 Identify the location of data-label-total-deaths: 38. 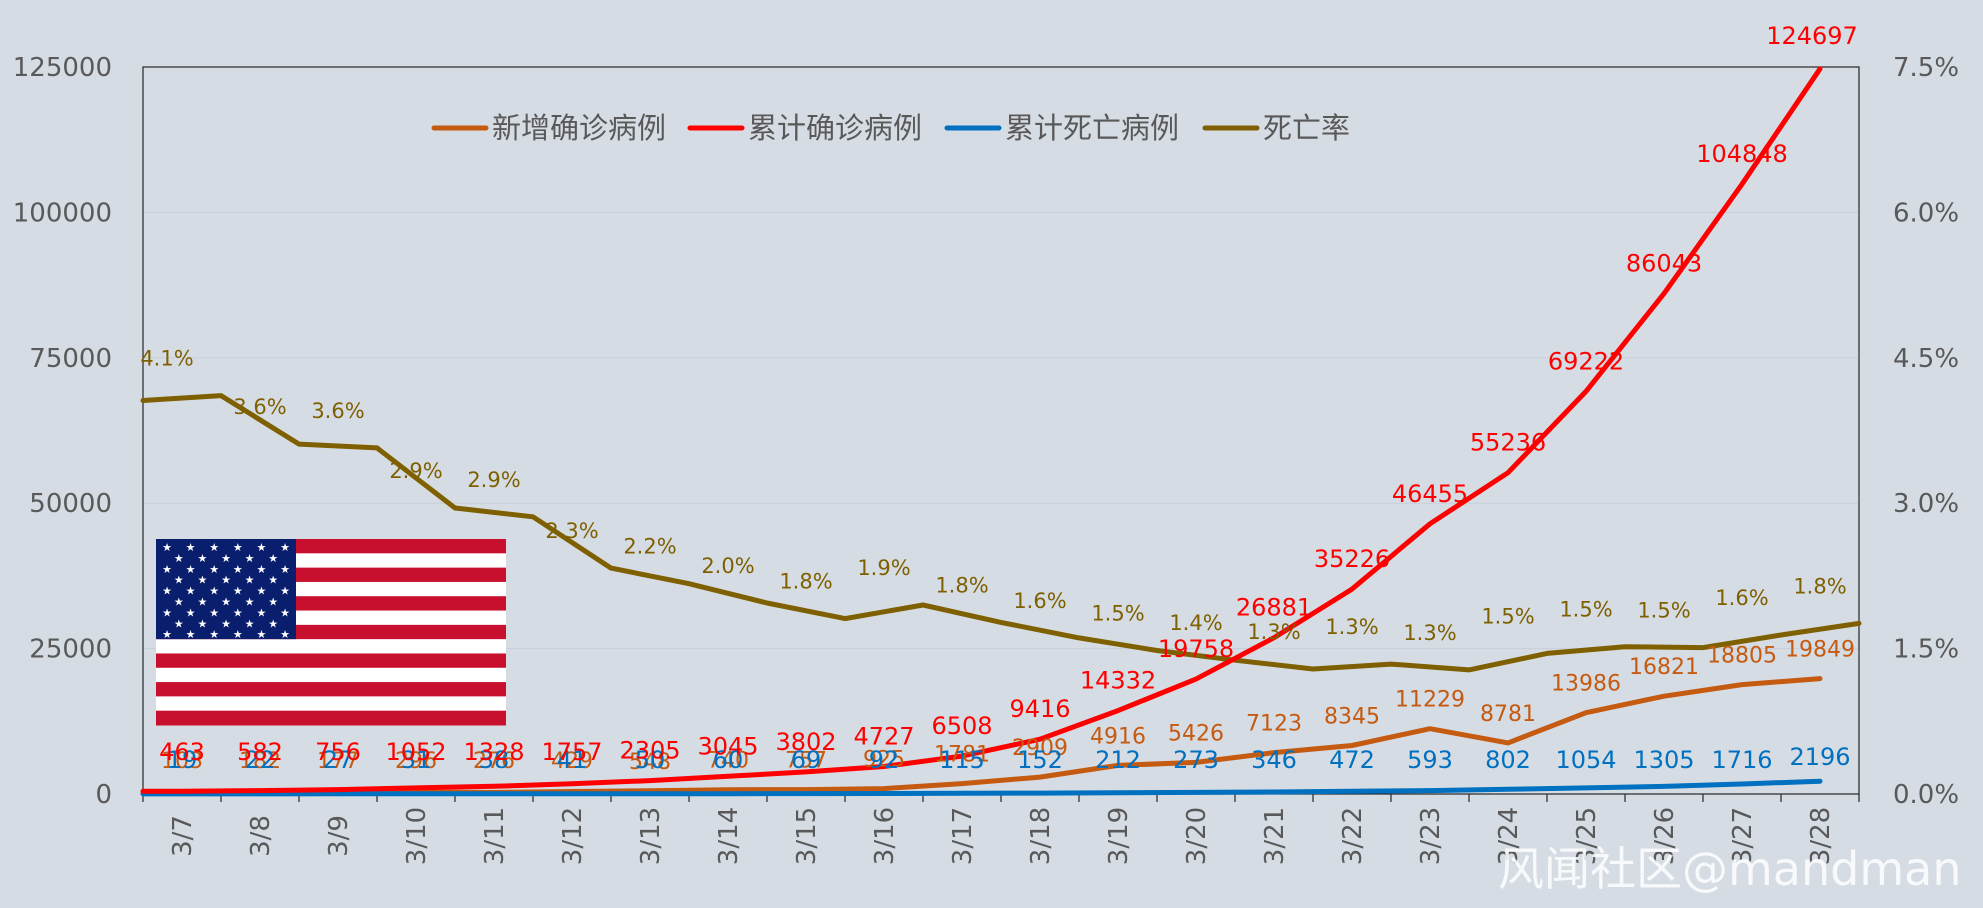
(494, 760).